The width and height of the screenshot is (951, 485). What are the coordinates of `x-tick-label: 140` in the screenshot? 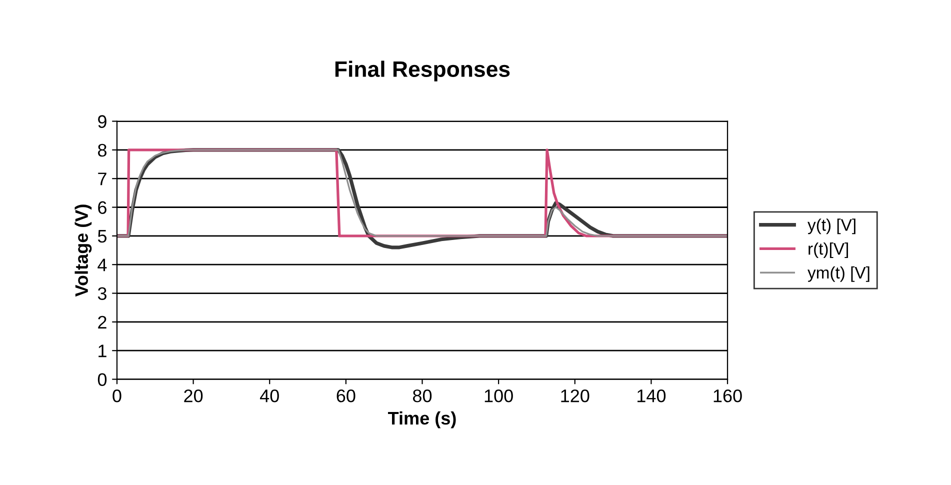 It's located at (652, 395).